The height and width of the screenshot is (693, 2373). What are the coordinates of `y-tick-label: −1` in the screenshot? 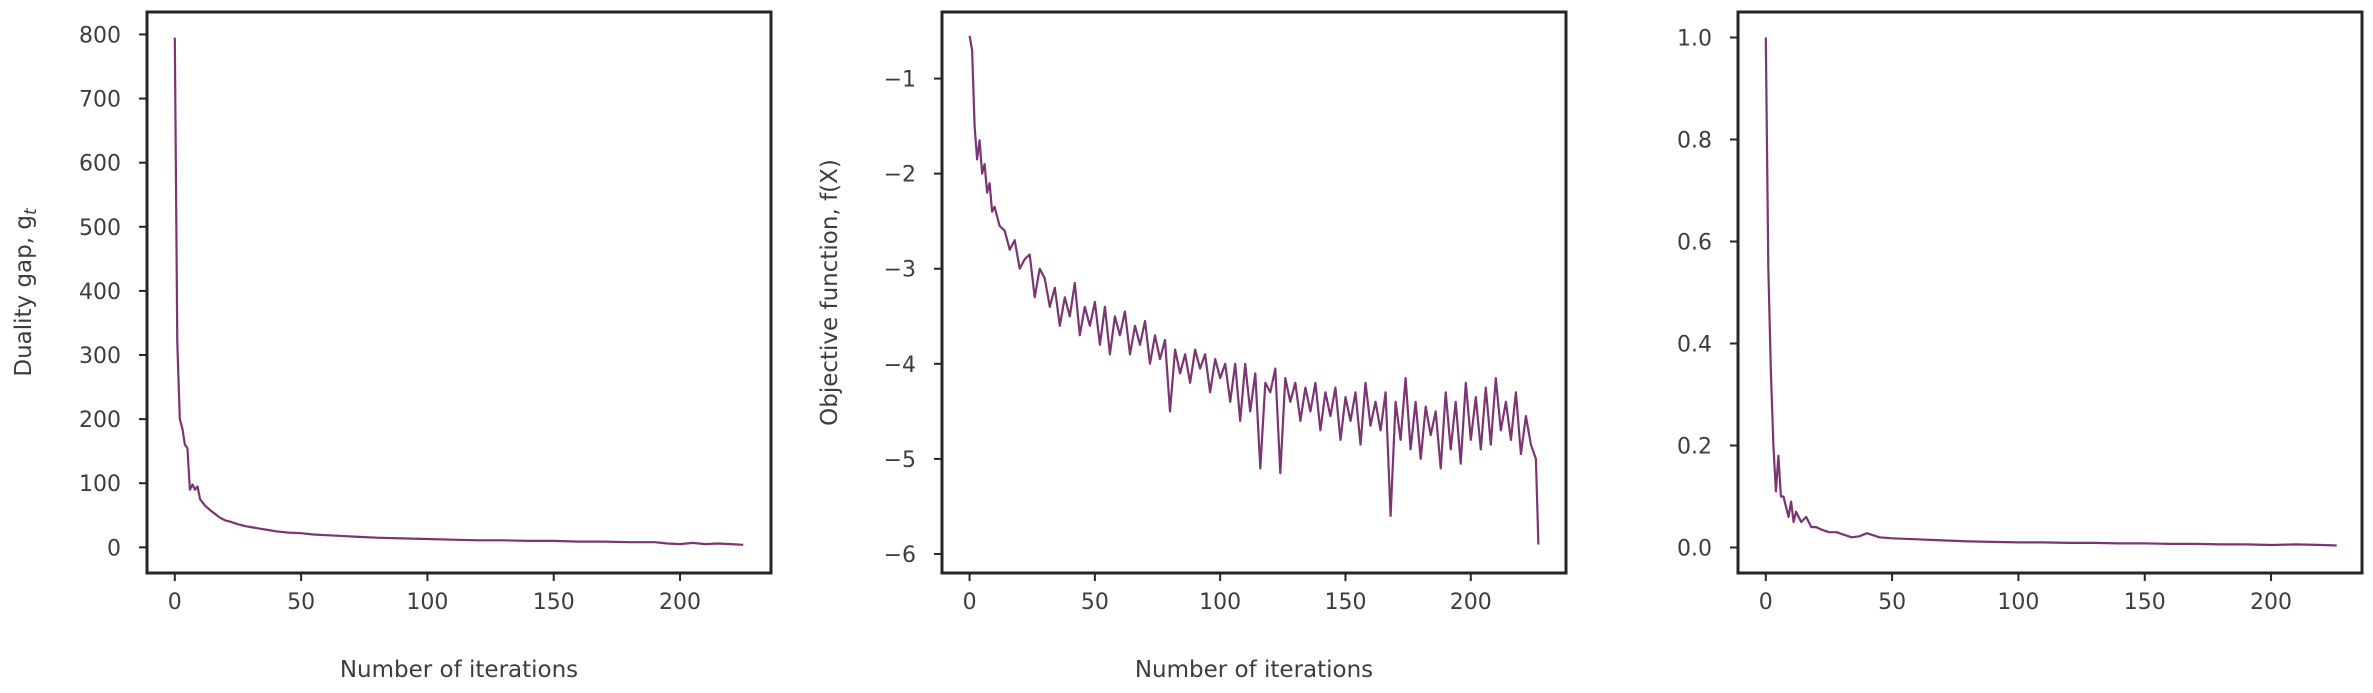 It's located at (900, 80).